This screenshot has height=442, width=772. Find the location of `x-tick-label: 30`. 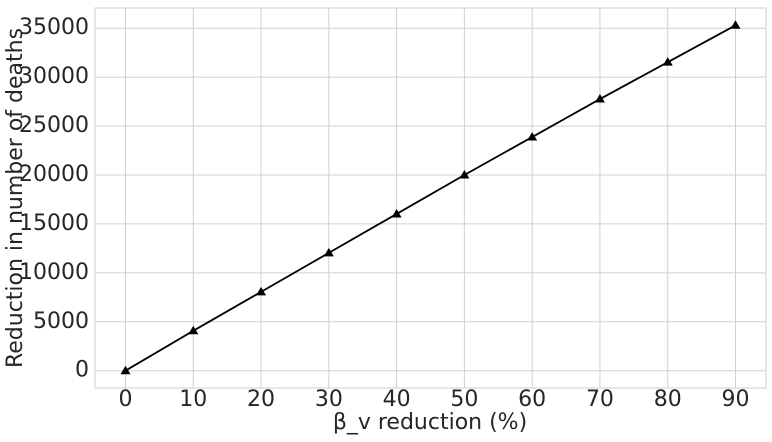

x-tick-label: 30 is located at coordinates (329, 399).